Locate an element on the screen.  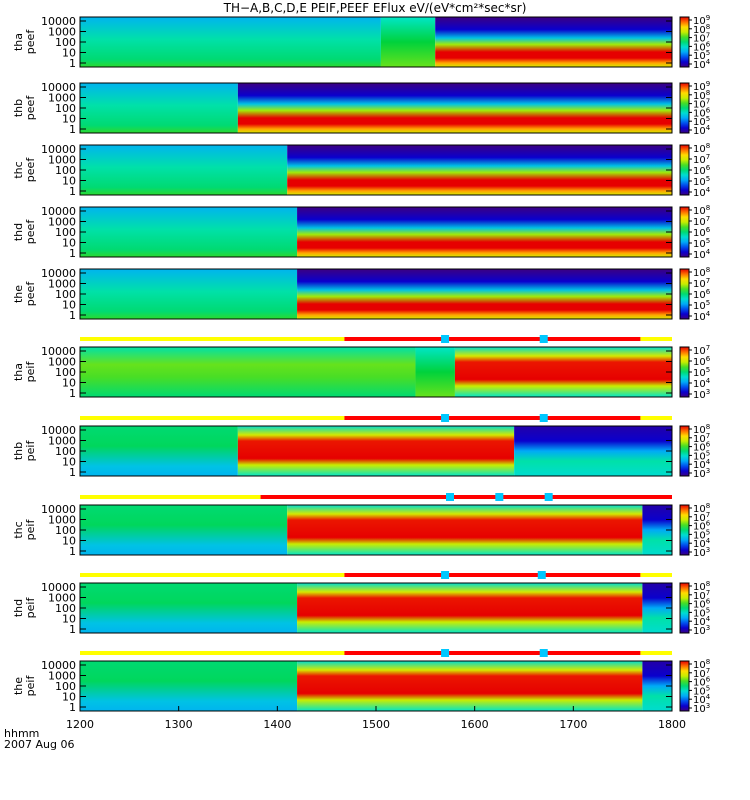
x-axis: 1200 1300 1400 1500 1600 1700 1800 is located at coordinates (376, 718).